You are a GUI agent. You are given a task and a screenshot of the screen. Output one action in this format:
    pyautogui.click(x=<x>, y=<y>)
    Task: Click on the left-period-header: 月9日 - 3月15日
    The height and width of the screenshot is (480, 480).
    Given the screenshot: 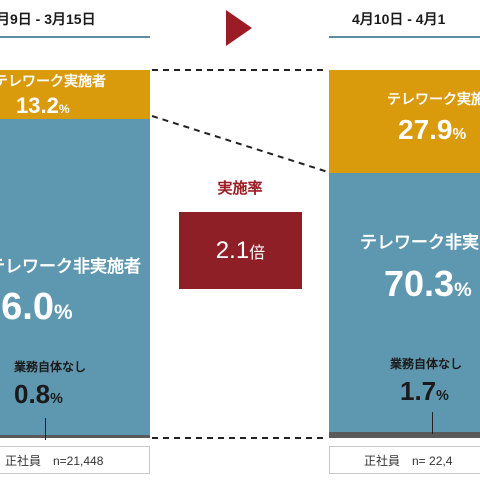 What is the action you would take?
    pyautogui.click(x=48, y=19)
    